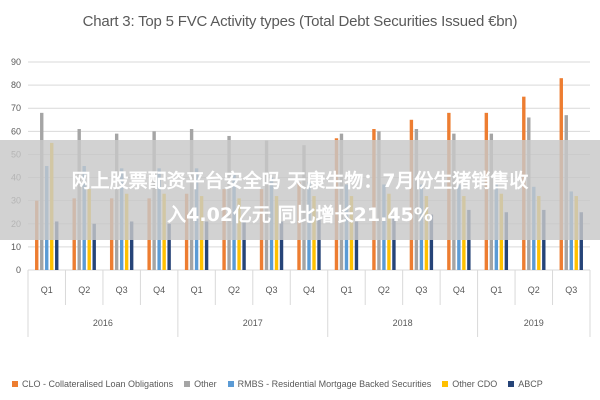 The image size is (600, 400). I want to click on legend-item: ABCP, so click(525, 384).